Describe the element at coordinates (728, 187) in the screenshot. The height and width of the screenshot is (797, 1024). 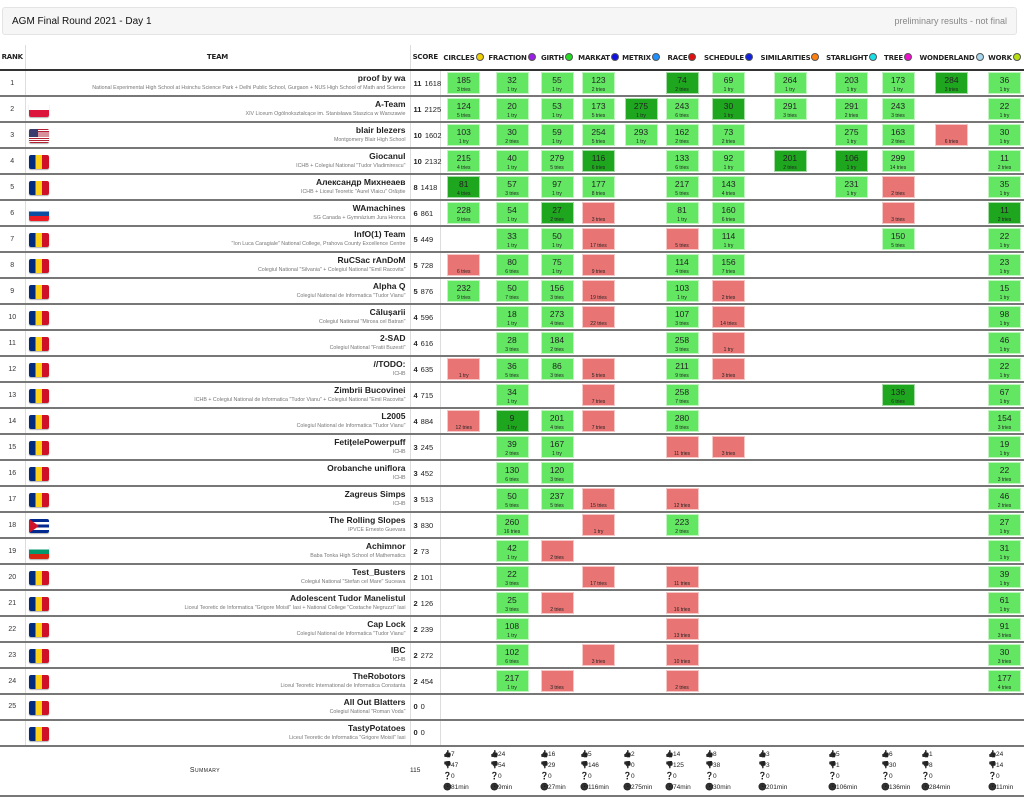
I see `result-solved: 143 4 tries` at that location.